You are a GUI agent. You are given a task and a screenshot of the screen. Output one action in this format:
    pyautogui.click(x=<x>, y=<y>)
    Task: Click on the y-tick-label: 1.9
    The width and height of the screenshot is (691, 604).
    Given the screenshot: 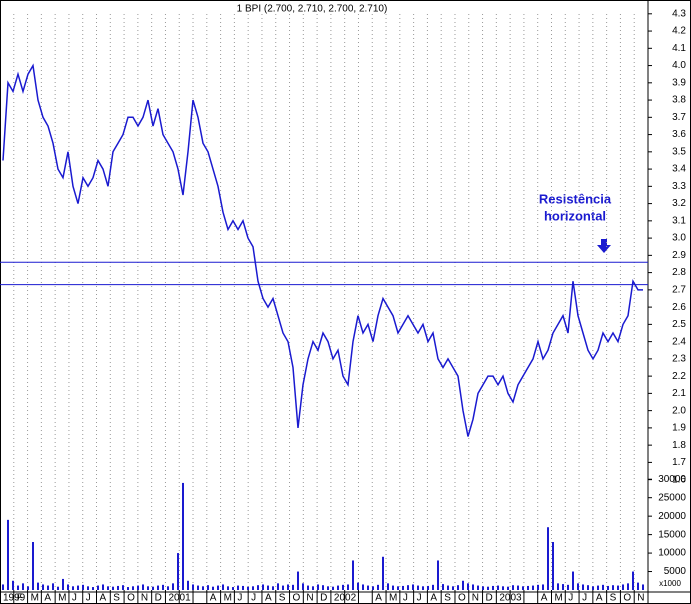 What is the action you would take?
    pyautogui.click(x=679, y=428)
    